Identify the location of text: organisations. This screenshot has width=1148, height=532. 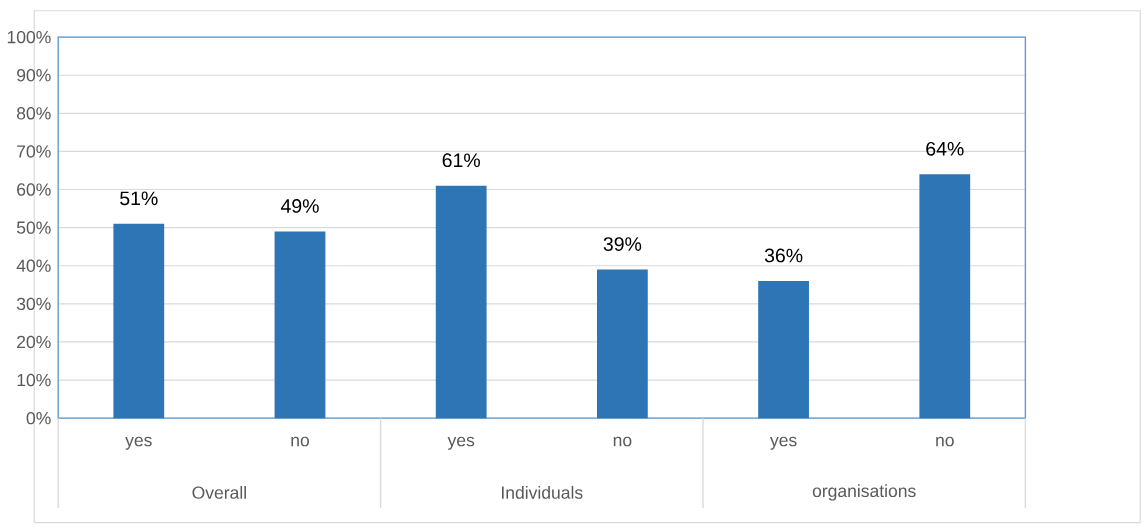
(864, 492).